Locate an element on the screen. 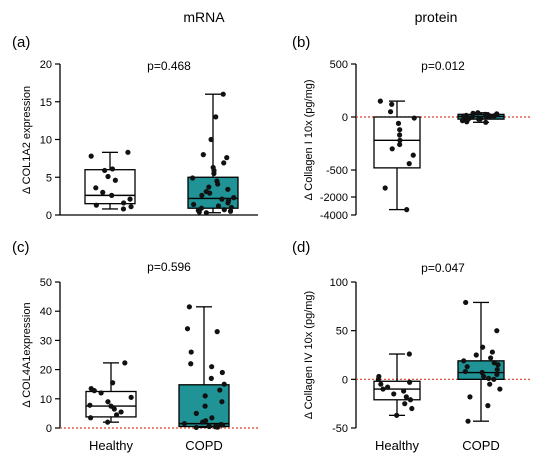  panel-label: (d) is located at coordinates (301, 247).